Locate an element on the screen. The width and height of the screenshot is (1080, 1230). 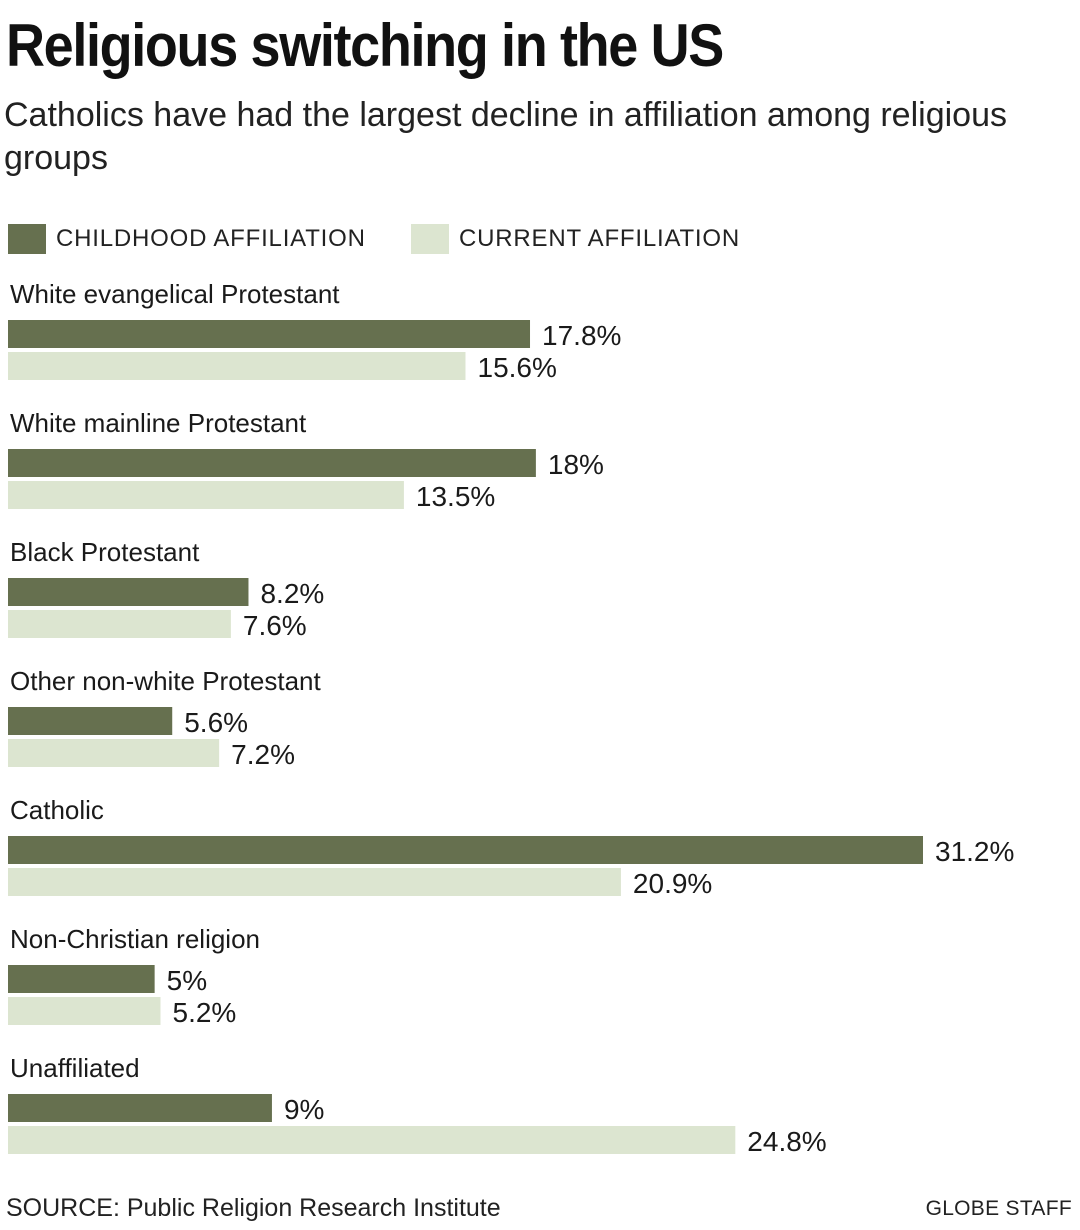
bar-current-unaffiliated is located at coordinates (372, 1140).